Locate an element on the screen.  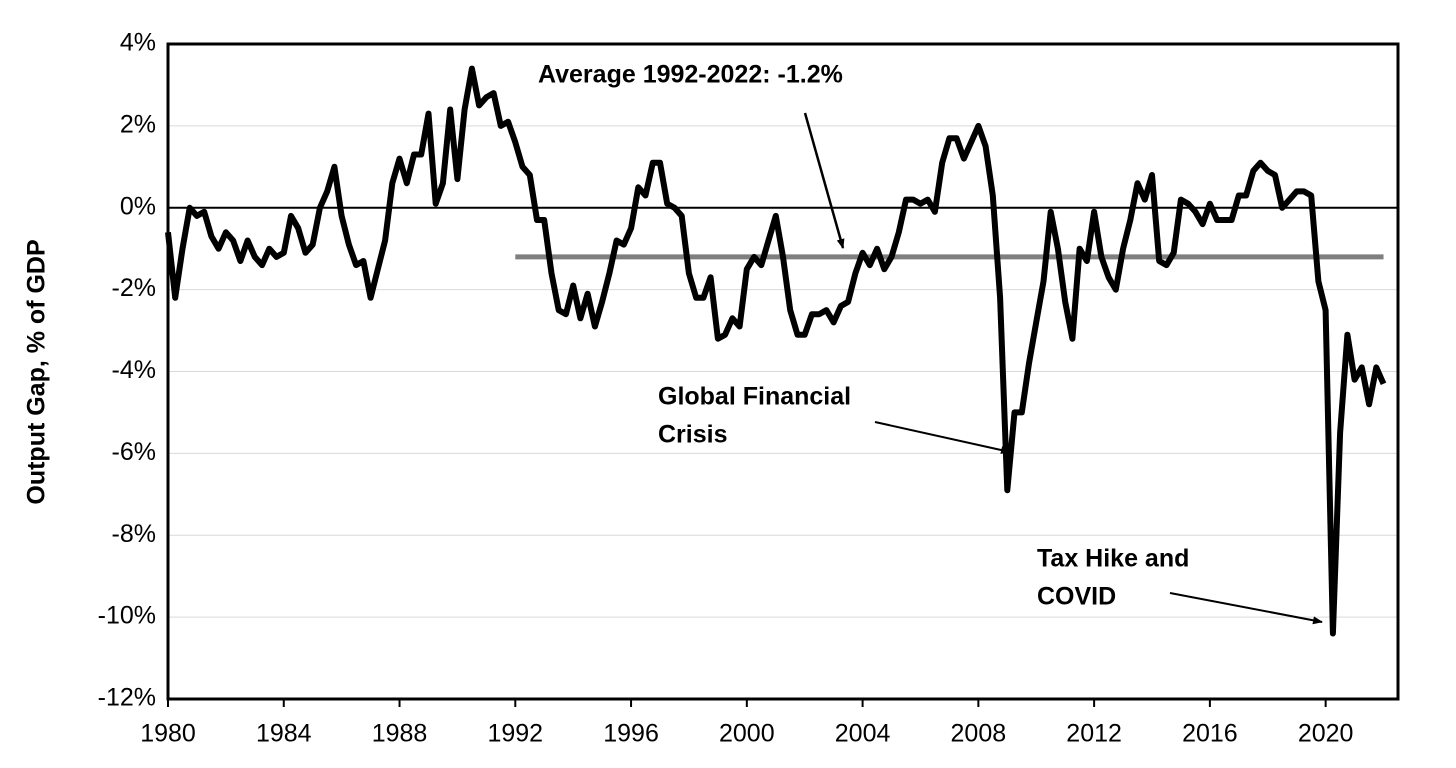
x-tick-label: 2016 is located at coordinates (1210, 734).